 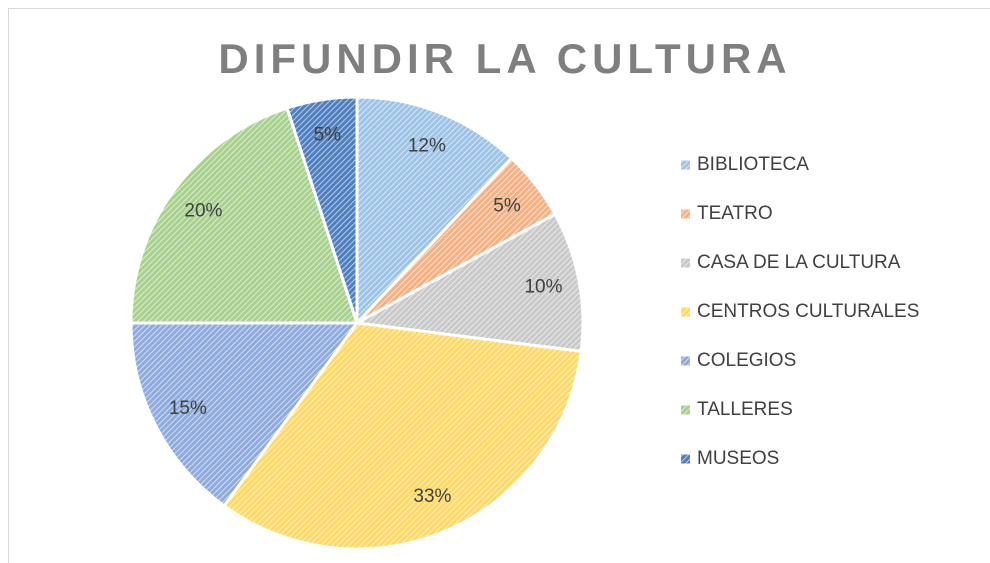 What do you see at coordinates (753, 164) in the screenshot?
I see `legend-label: BIBLIOTECA` at bounding box center [753, 164].